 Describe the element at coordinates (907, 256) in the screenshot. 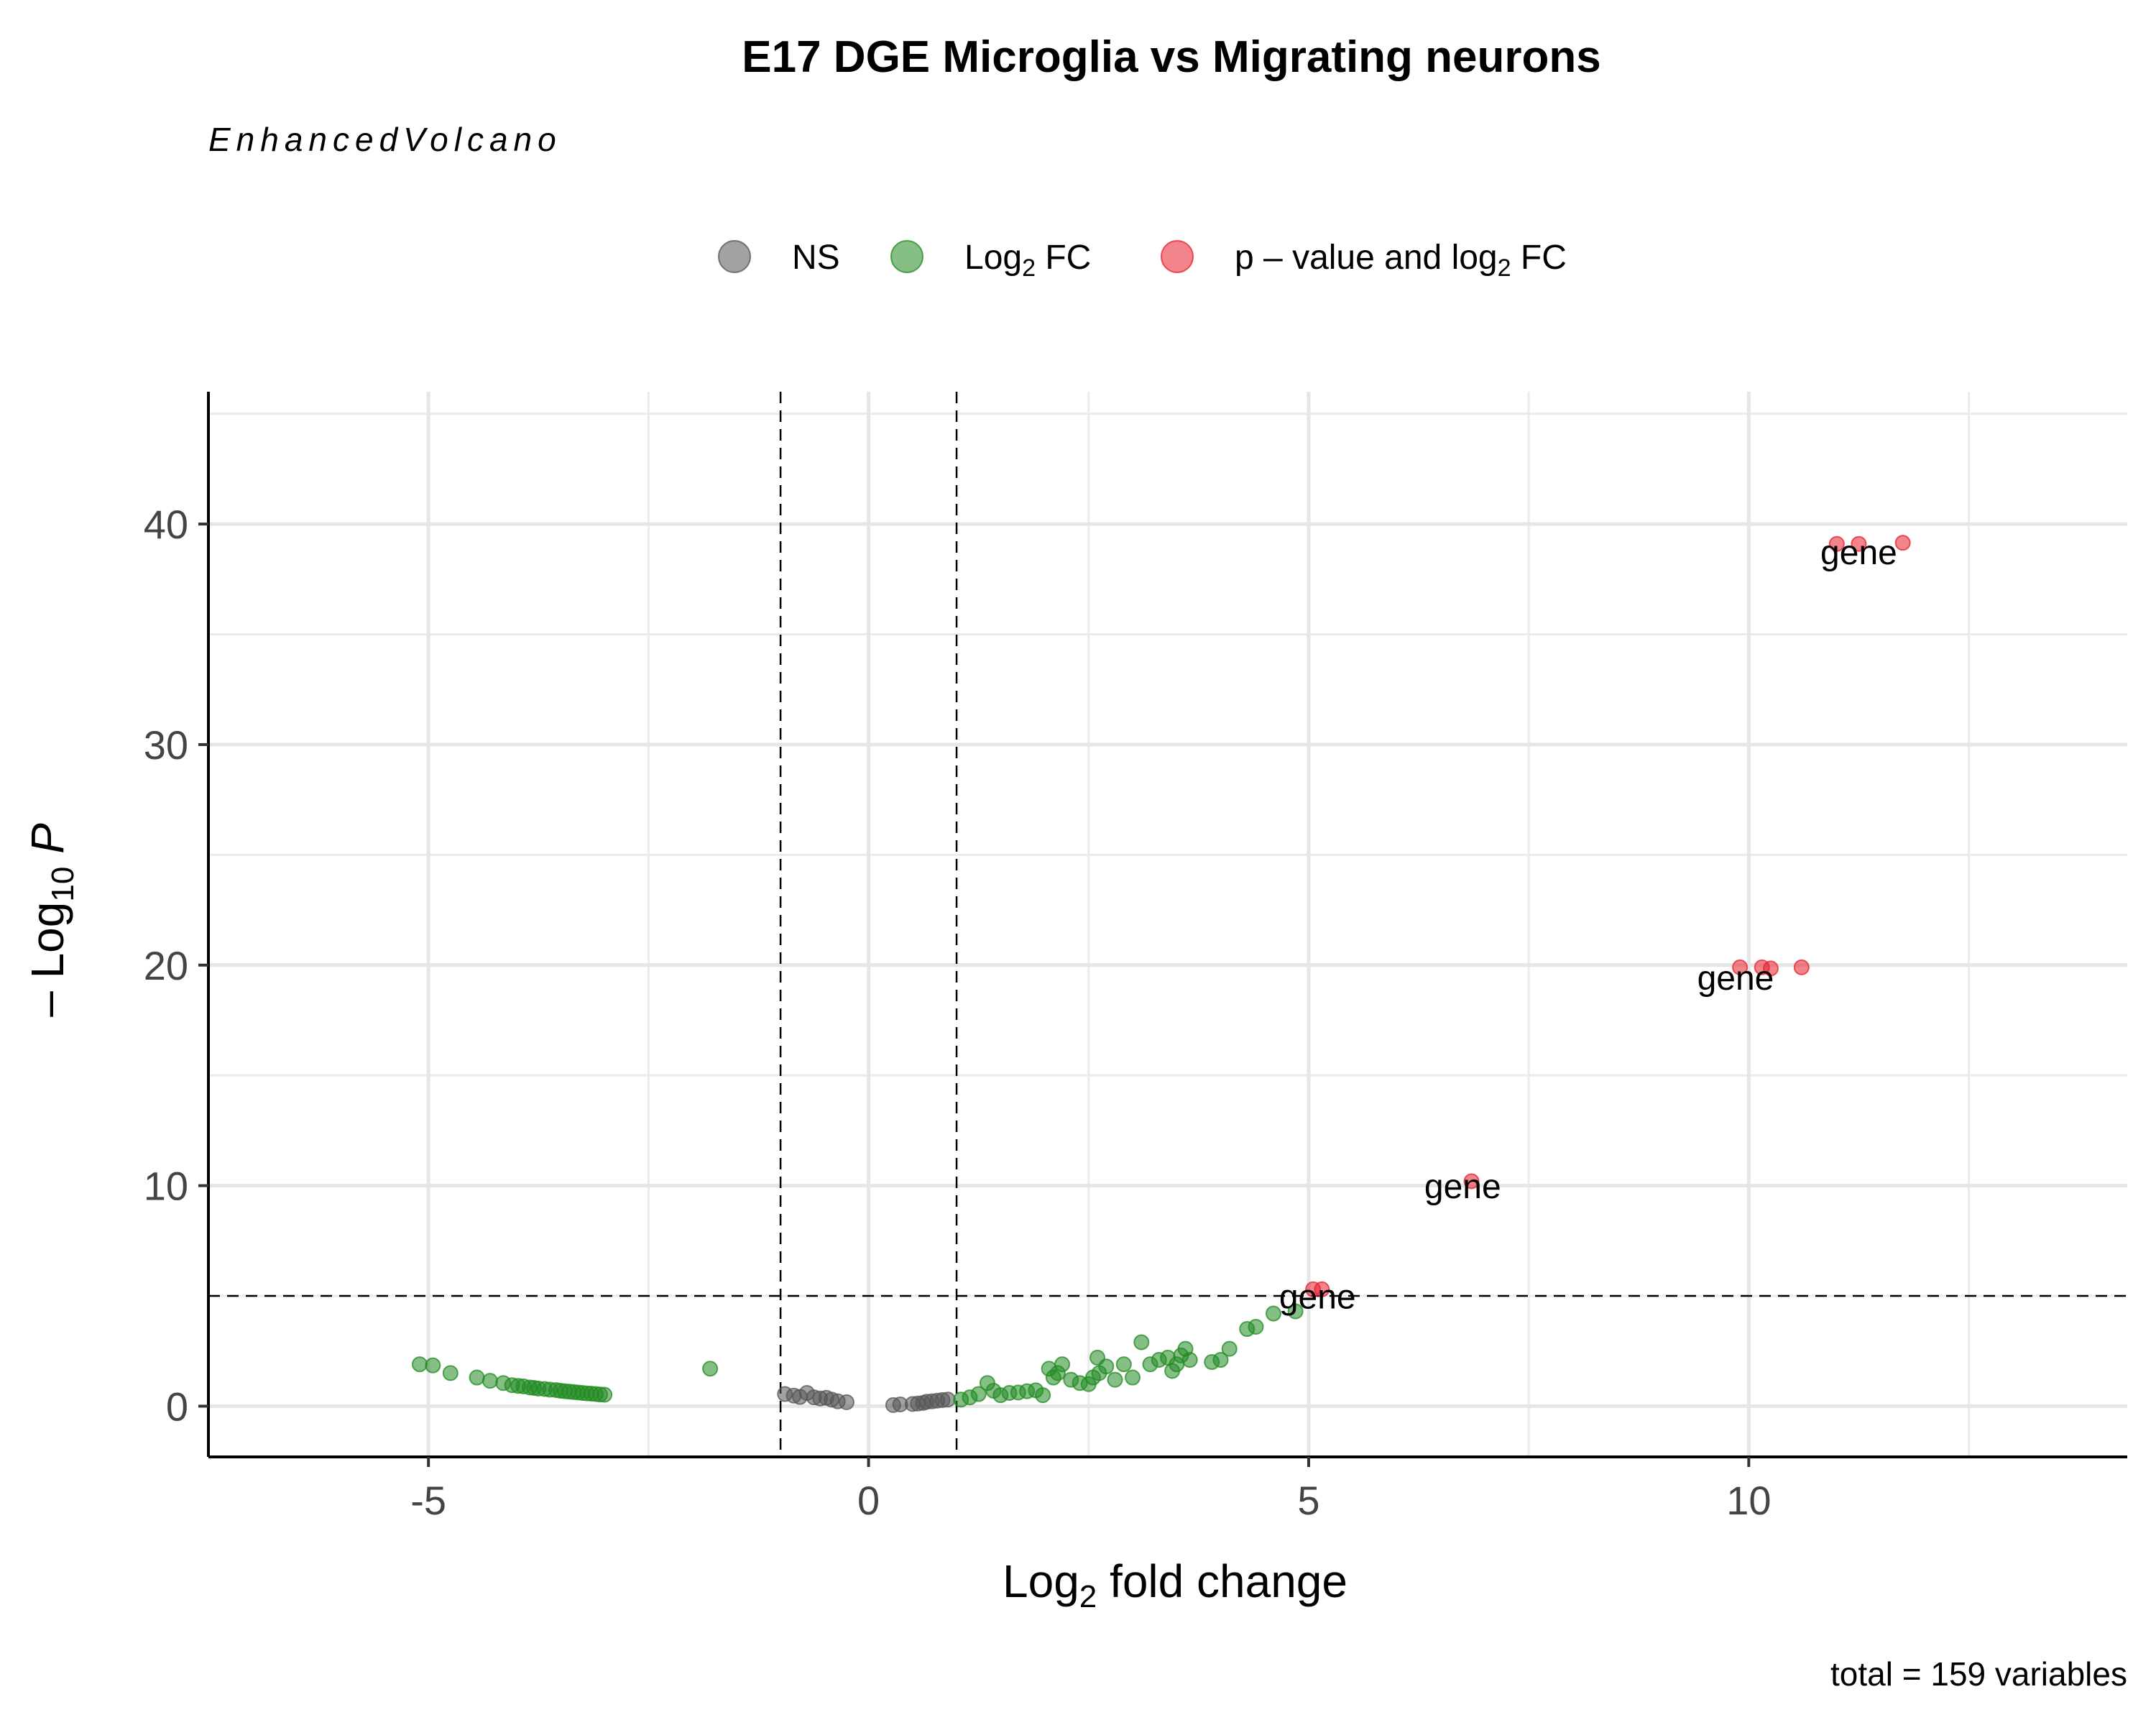

I see `legend-key-fc` at that location.